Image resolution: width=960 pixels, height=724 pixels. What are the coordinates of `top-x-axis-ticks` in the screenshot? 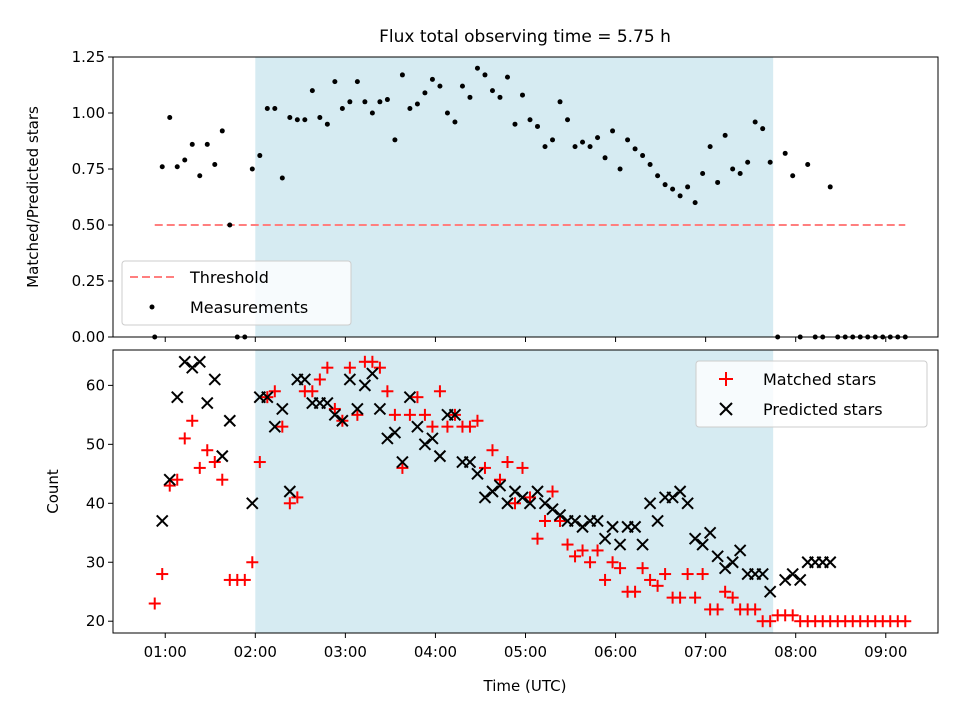 It's located at (525, 339).